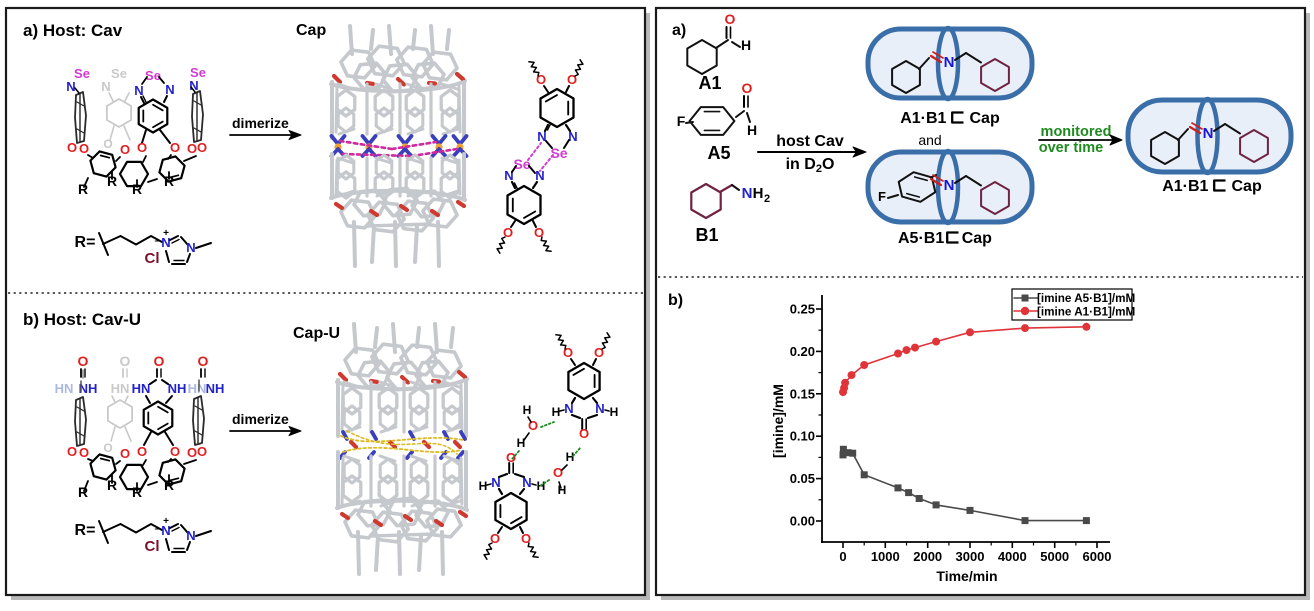 The height and width of the screenshot is (611, 1314). Describe the element at coordinates (802, 521) in the screenshot. I see `svg-text: 0.00` at that location.